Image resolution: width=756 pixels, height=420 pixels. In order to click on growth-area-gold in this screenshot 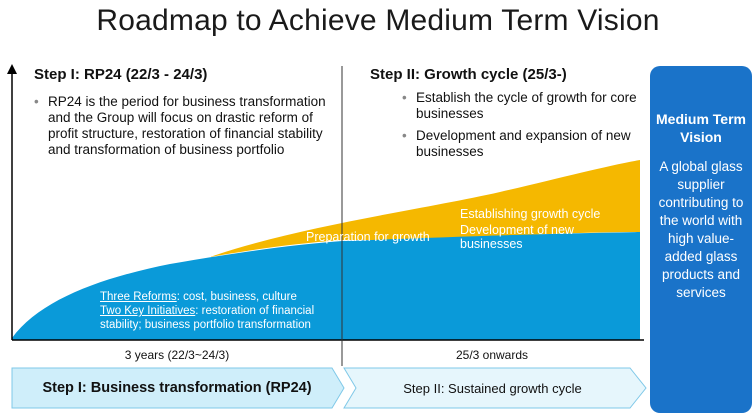, I will do `click(425, 208)`.